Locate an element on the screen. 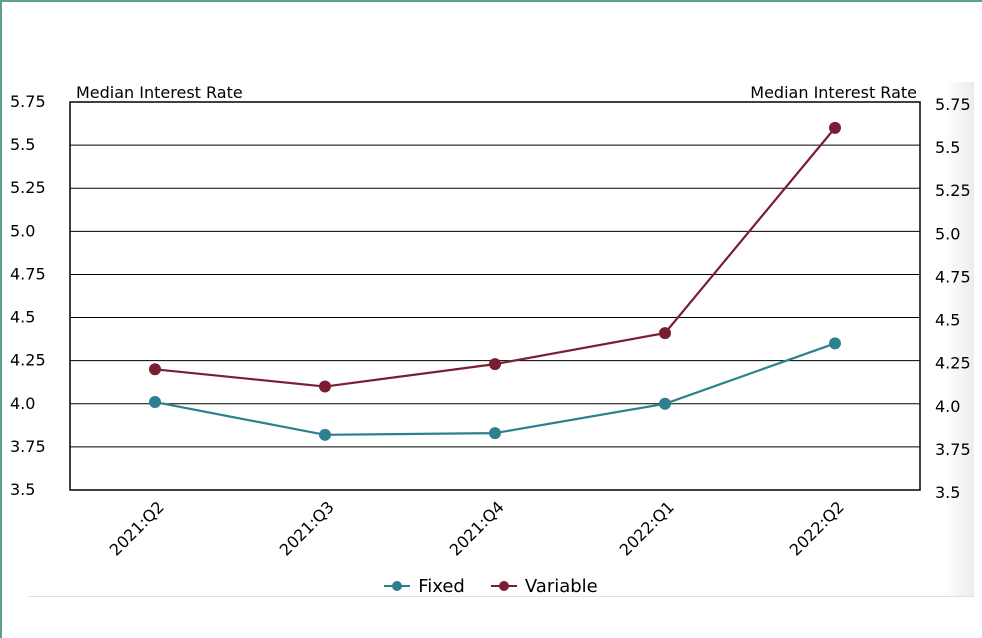 The image size is (982, 638). y-tick-label-right: 5.25 is located at coordinates (953, 190).